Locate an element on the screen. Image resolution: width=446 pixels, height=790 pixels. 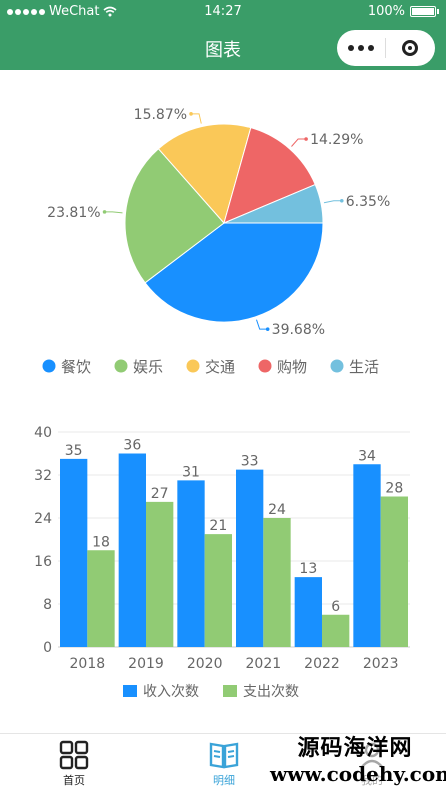
bar-x-tick-label: 2020 is located at coordinates (205, 664).